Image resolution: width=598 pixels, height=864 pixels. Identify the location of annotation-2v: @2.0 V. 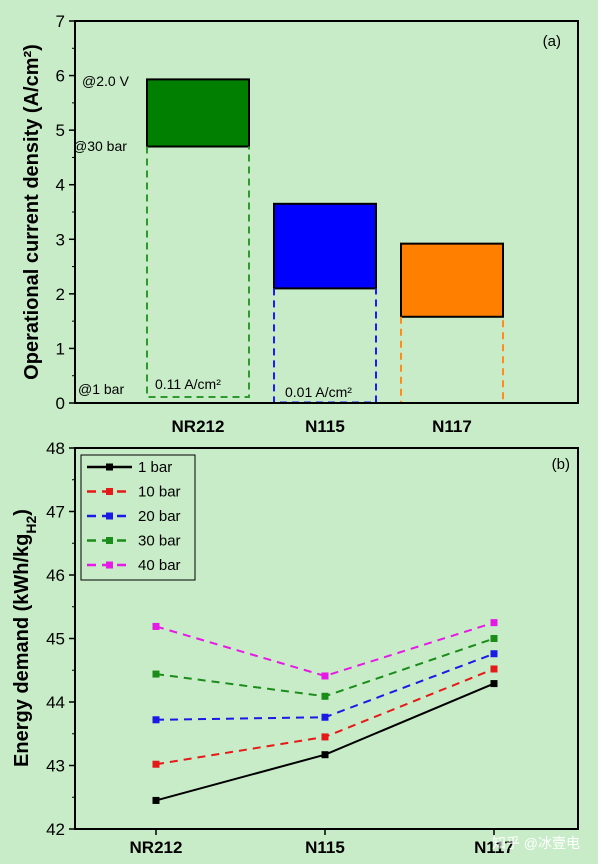
(106, 81).